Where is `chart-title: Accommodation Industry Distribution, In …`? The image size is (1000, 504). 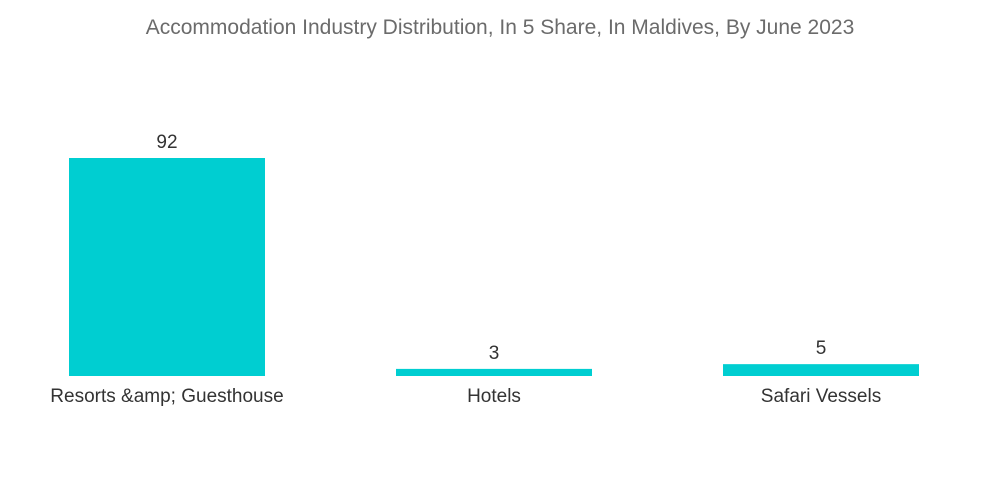
chart-title: Accommodation Industry Distribution, In … is located at coordinates (500, 27).